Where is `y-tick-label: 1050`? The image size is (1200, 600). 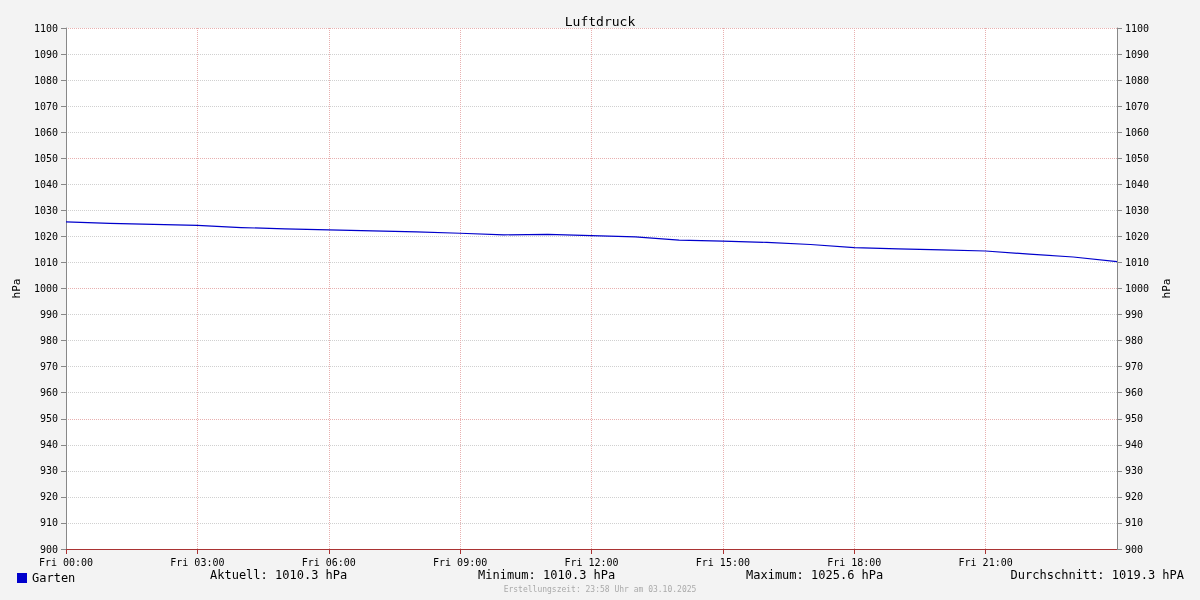
y-tick-label: 1050 is located at coordinates (45, 158).